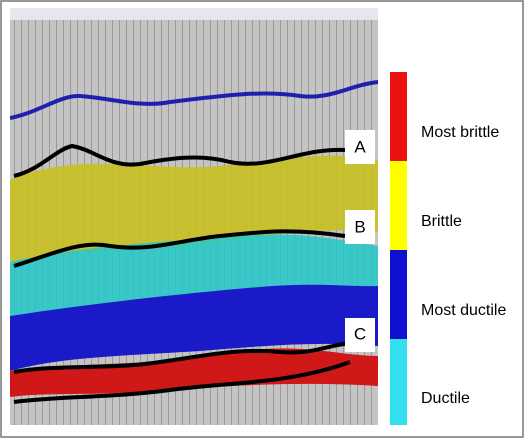 This screenshot has height=438, width=524. What do you see at coordinates (441, 221) in the screenshot?
I see `legend-label: Brittle` at bounding box center [441, 221].